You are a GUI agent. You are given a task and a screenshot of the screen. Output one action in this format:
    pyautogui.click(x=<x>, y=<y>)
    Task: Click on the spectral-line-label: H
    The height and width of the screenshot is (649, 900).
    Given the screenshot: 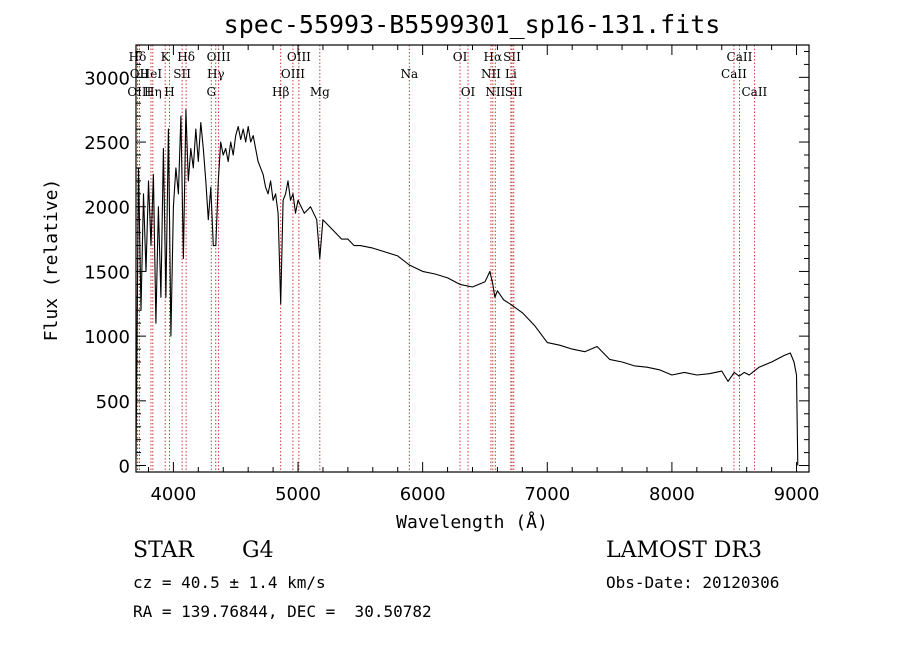 What is the action you would take?
    pyautogui.click(x=169, y=92)
    